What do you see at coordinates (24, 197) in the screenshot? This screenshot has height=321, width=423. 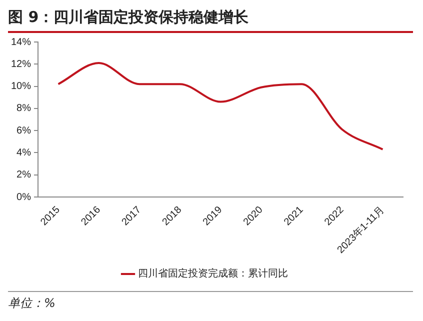 I see `y-tick-label: 0%` at bounding box center [24, 197].